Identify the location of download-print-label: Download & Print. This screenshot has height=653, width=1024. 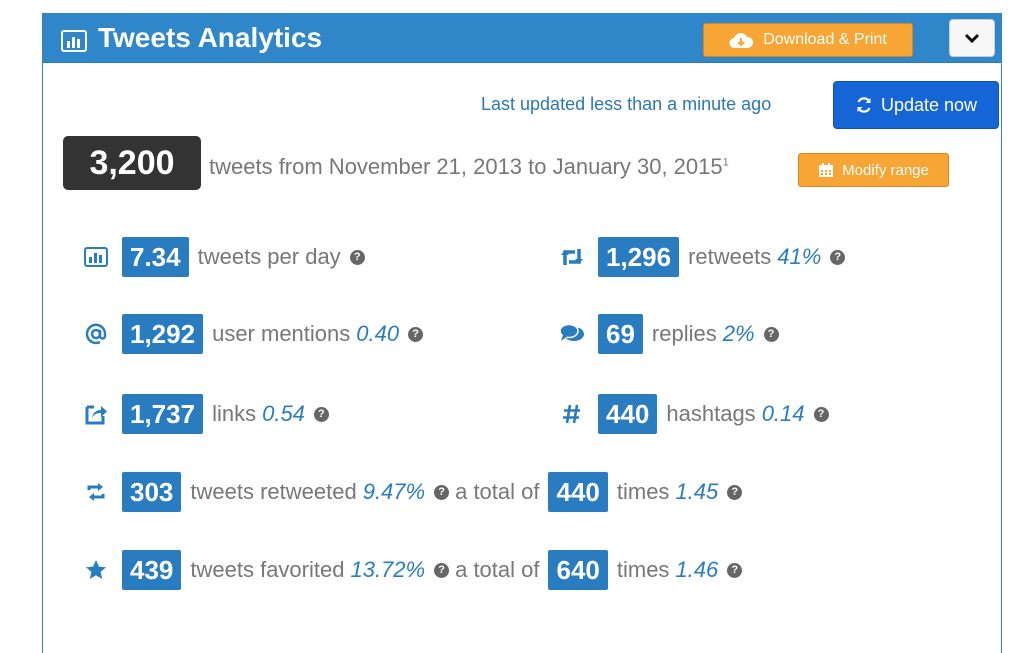
(825, 39).